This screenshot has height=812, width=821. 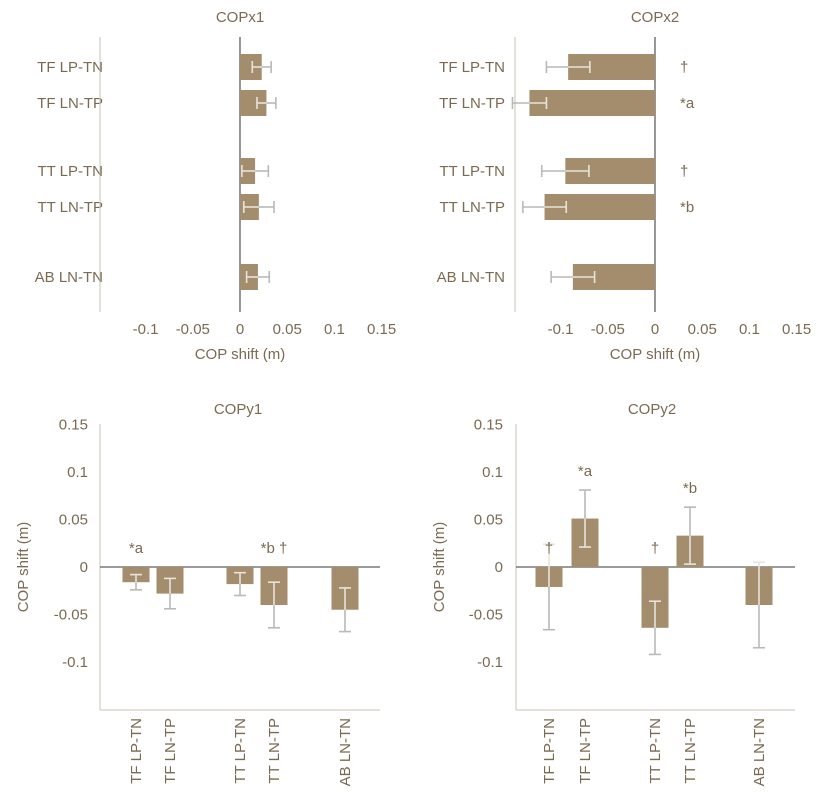 I want to click on chart-title: COPy2, so click(x=652, y=409).